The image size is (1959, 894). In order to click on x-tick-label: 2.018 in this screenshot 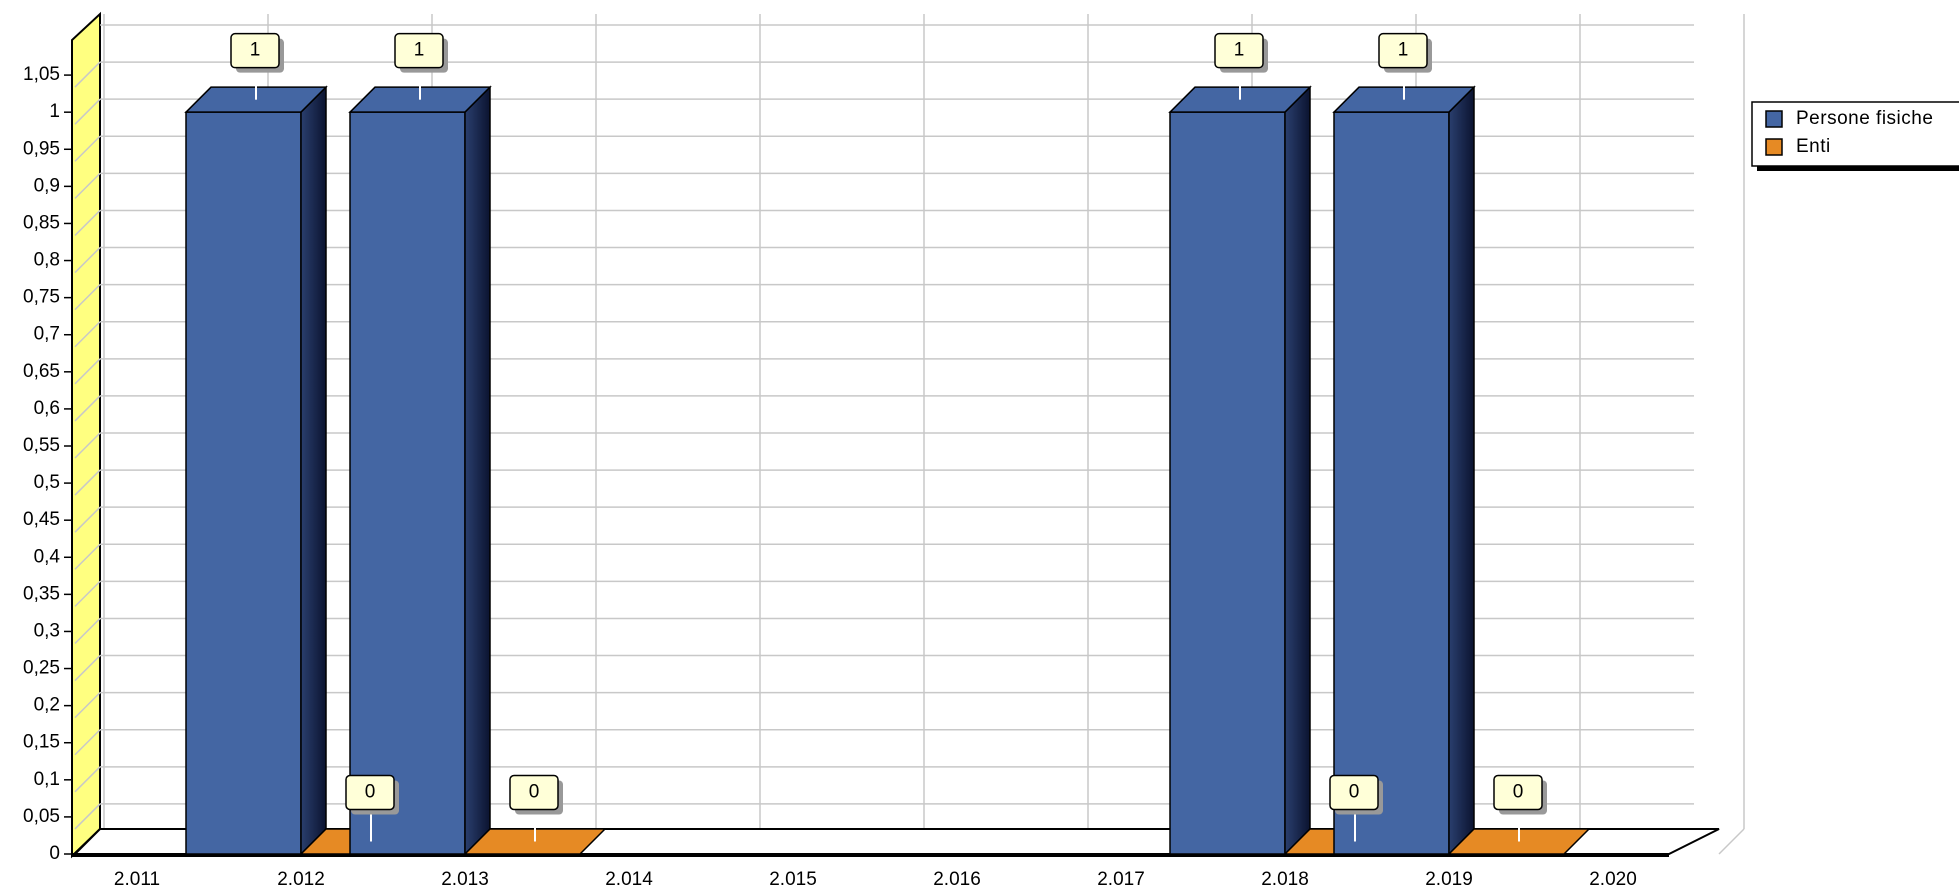, I will do `click(1285, 879)`.